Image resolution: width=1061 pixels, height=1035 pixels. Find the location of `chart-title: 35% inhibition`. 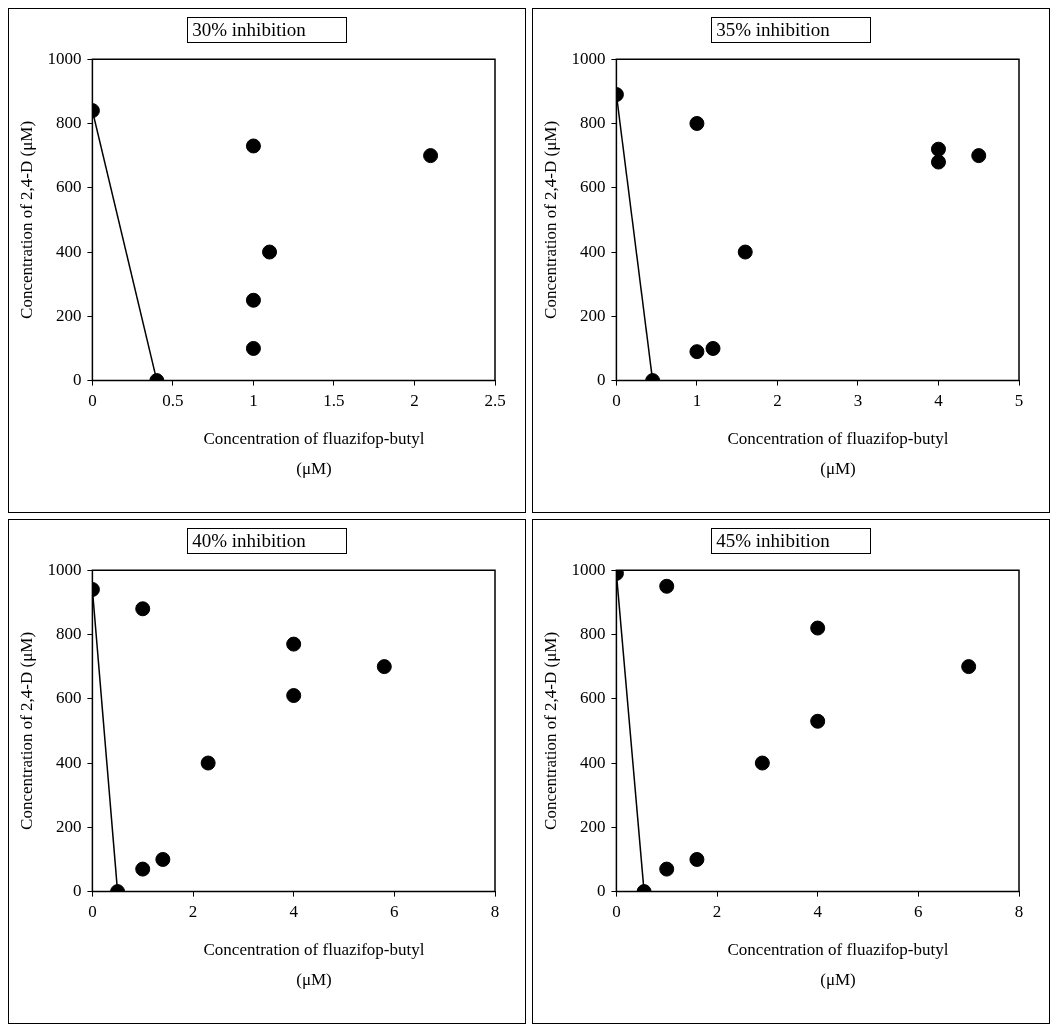

chart-title: 35% inhibition is located at coordinates (791, 30).